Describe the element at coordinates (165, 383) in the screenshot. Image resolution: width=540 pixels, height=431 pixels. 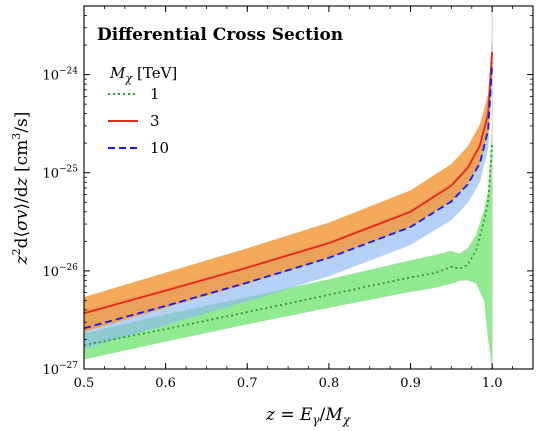
I see `x-tick-label: 0.6` at that location.